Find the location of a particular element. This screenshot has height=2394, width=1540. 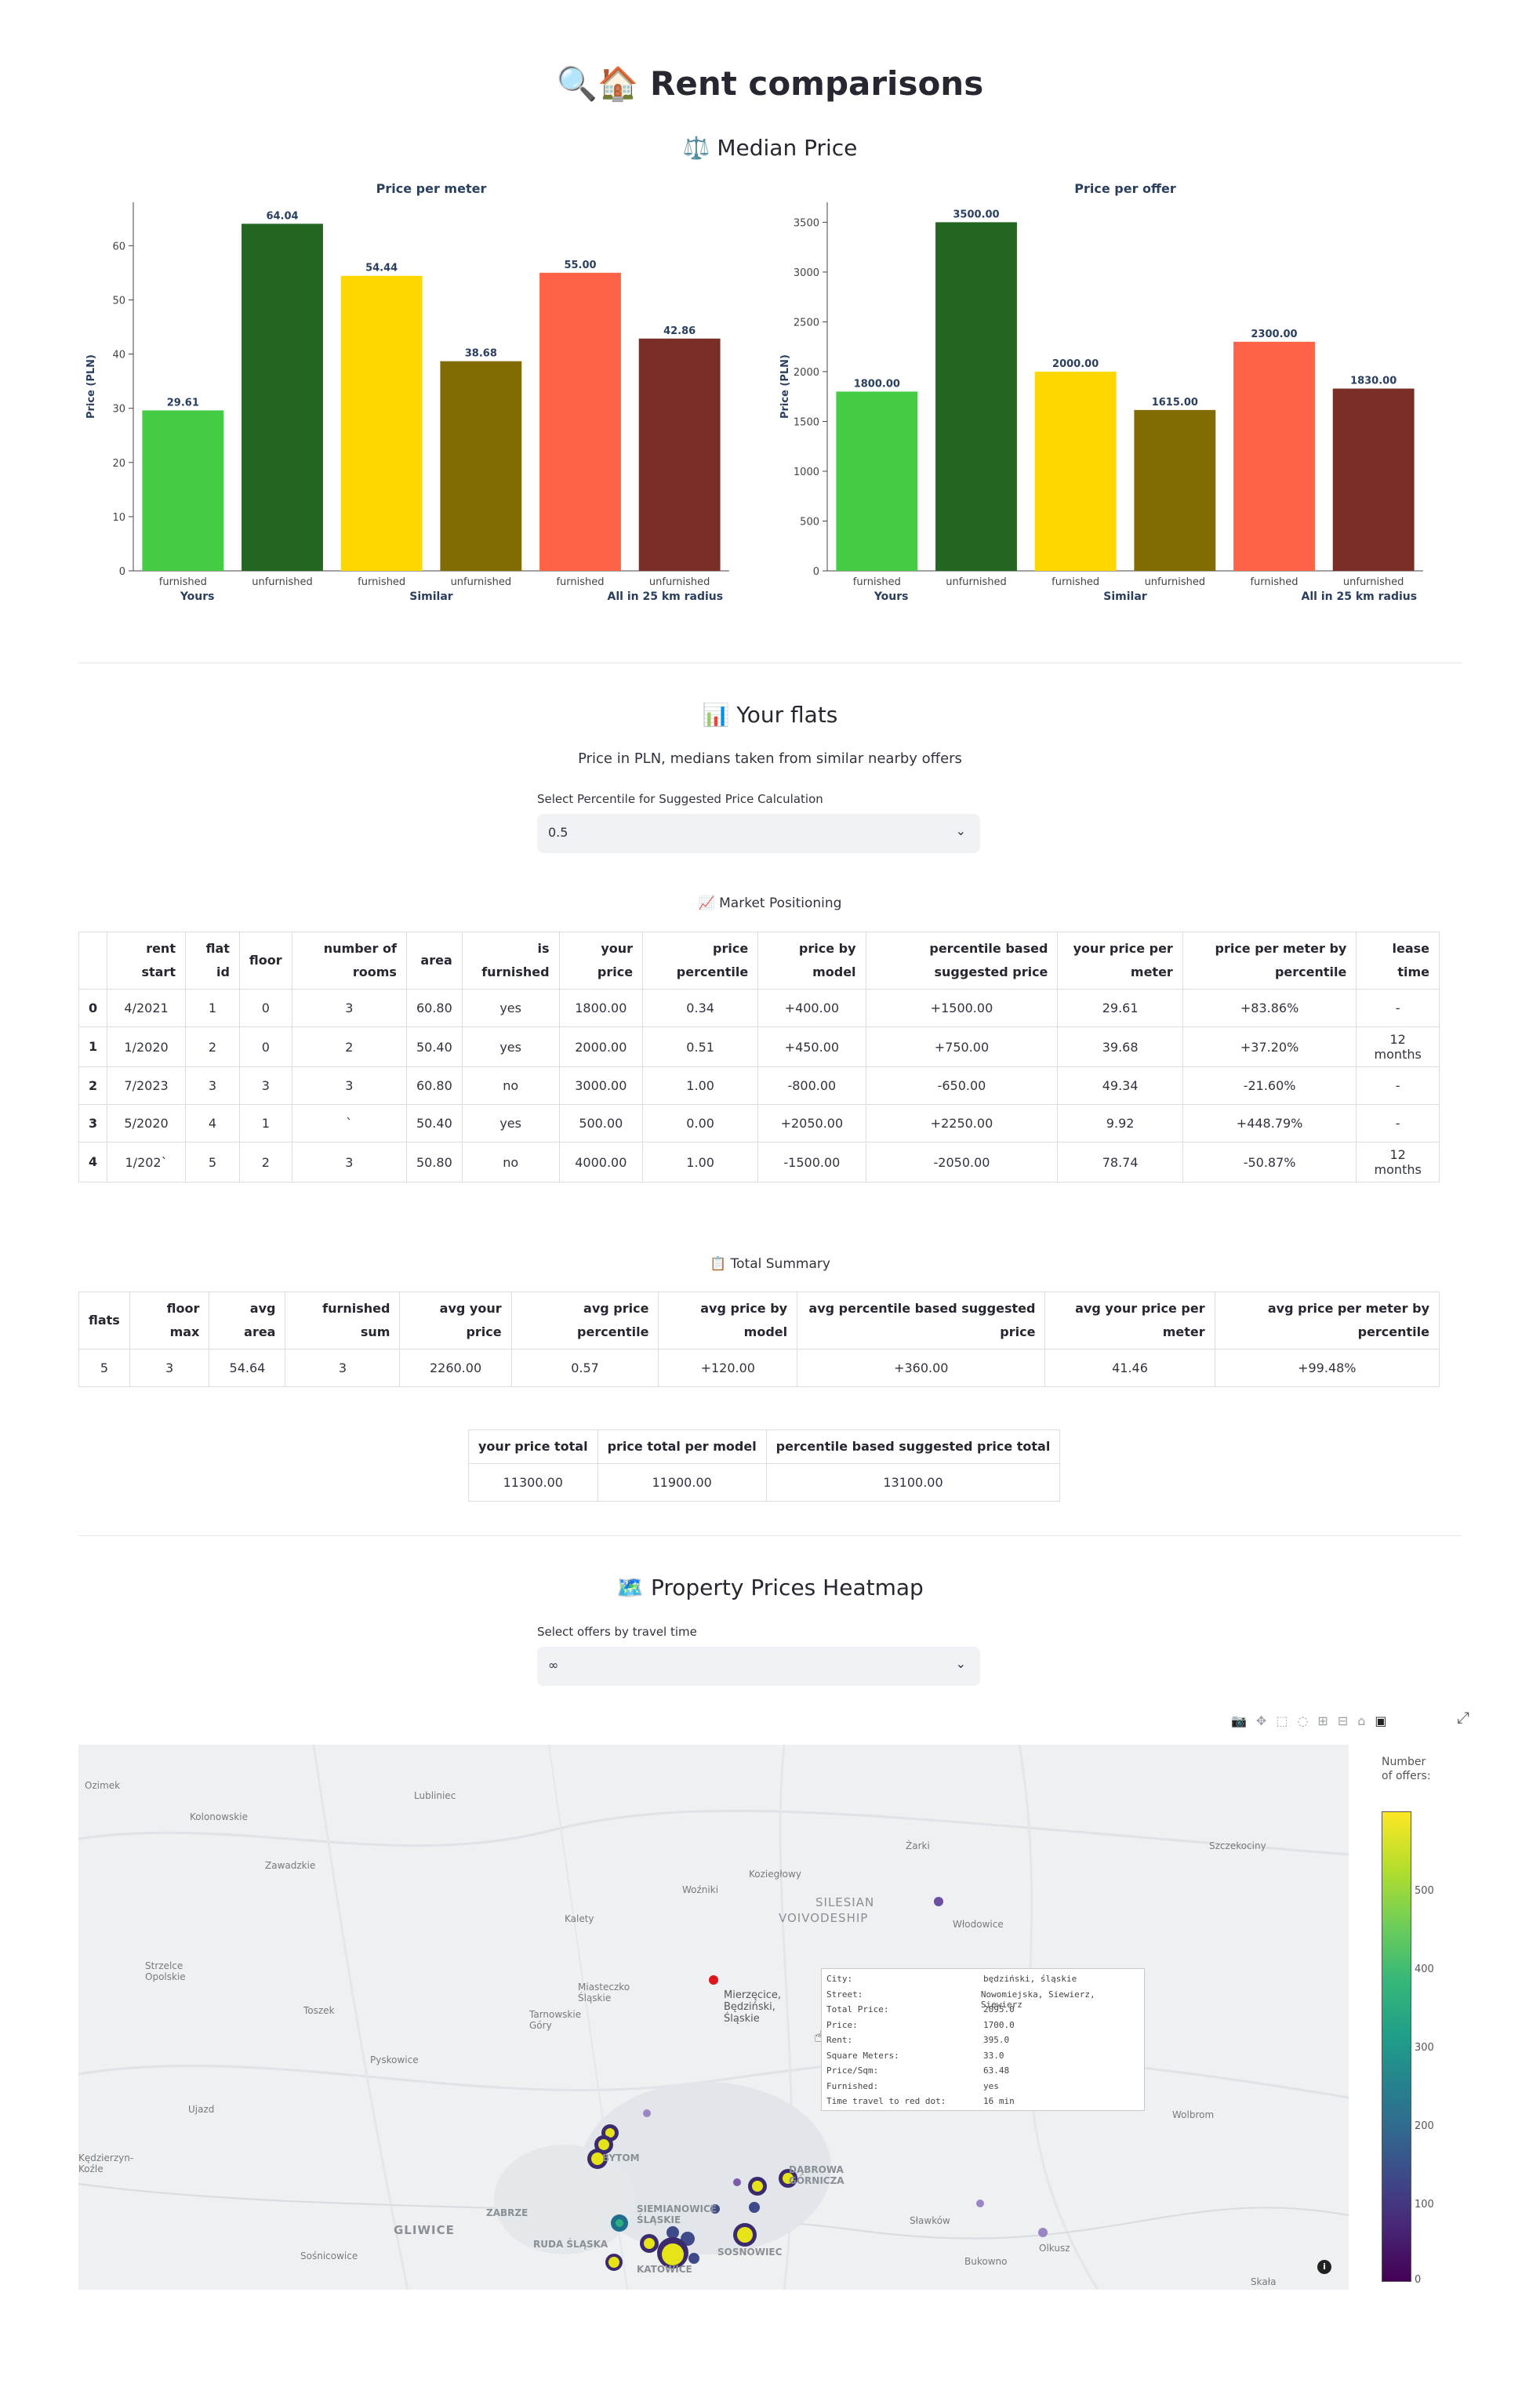

table-cell: 4 is located at coordinates (212, 1123).